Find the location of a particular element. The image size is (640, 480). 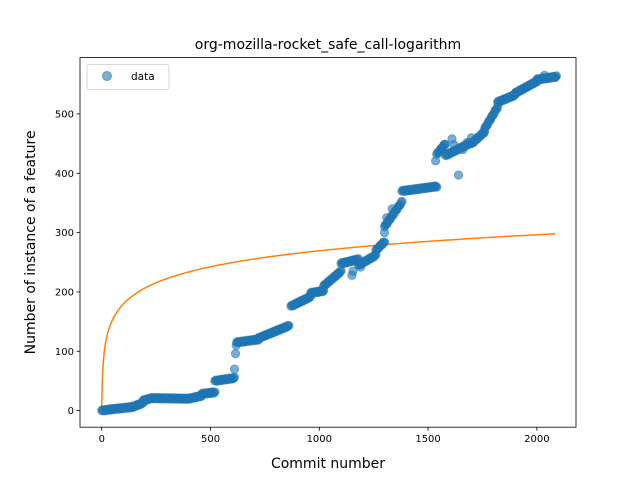

x-tick-label-3: 1500 is located at coordinates (427, 439).